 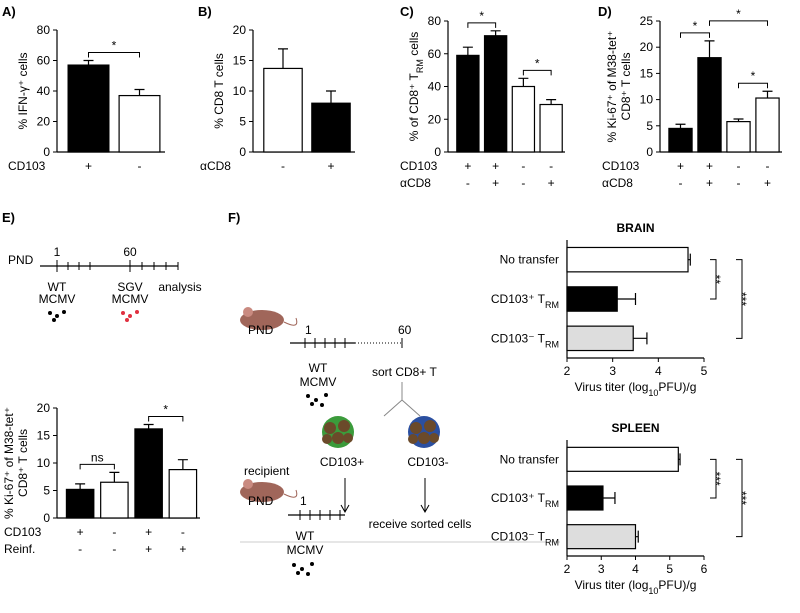 I want to click on y-axis-label: % CD8 T cells, so click(x=219, y=91).